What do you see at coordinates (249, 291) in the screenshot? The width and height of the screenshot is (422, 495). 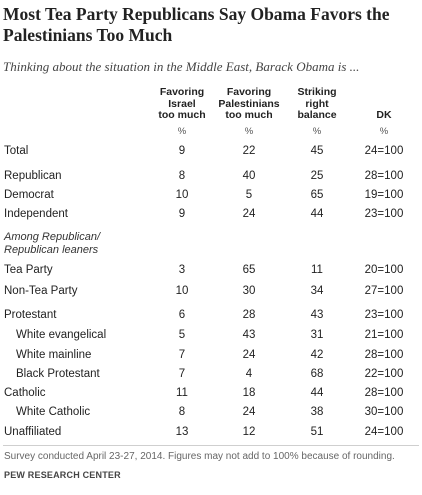 I see `table-cell: 30` at bounding box center [249, 291].